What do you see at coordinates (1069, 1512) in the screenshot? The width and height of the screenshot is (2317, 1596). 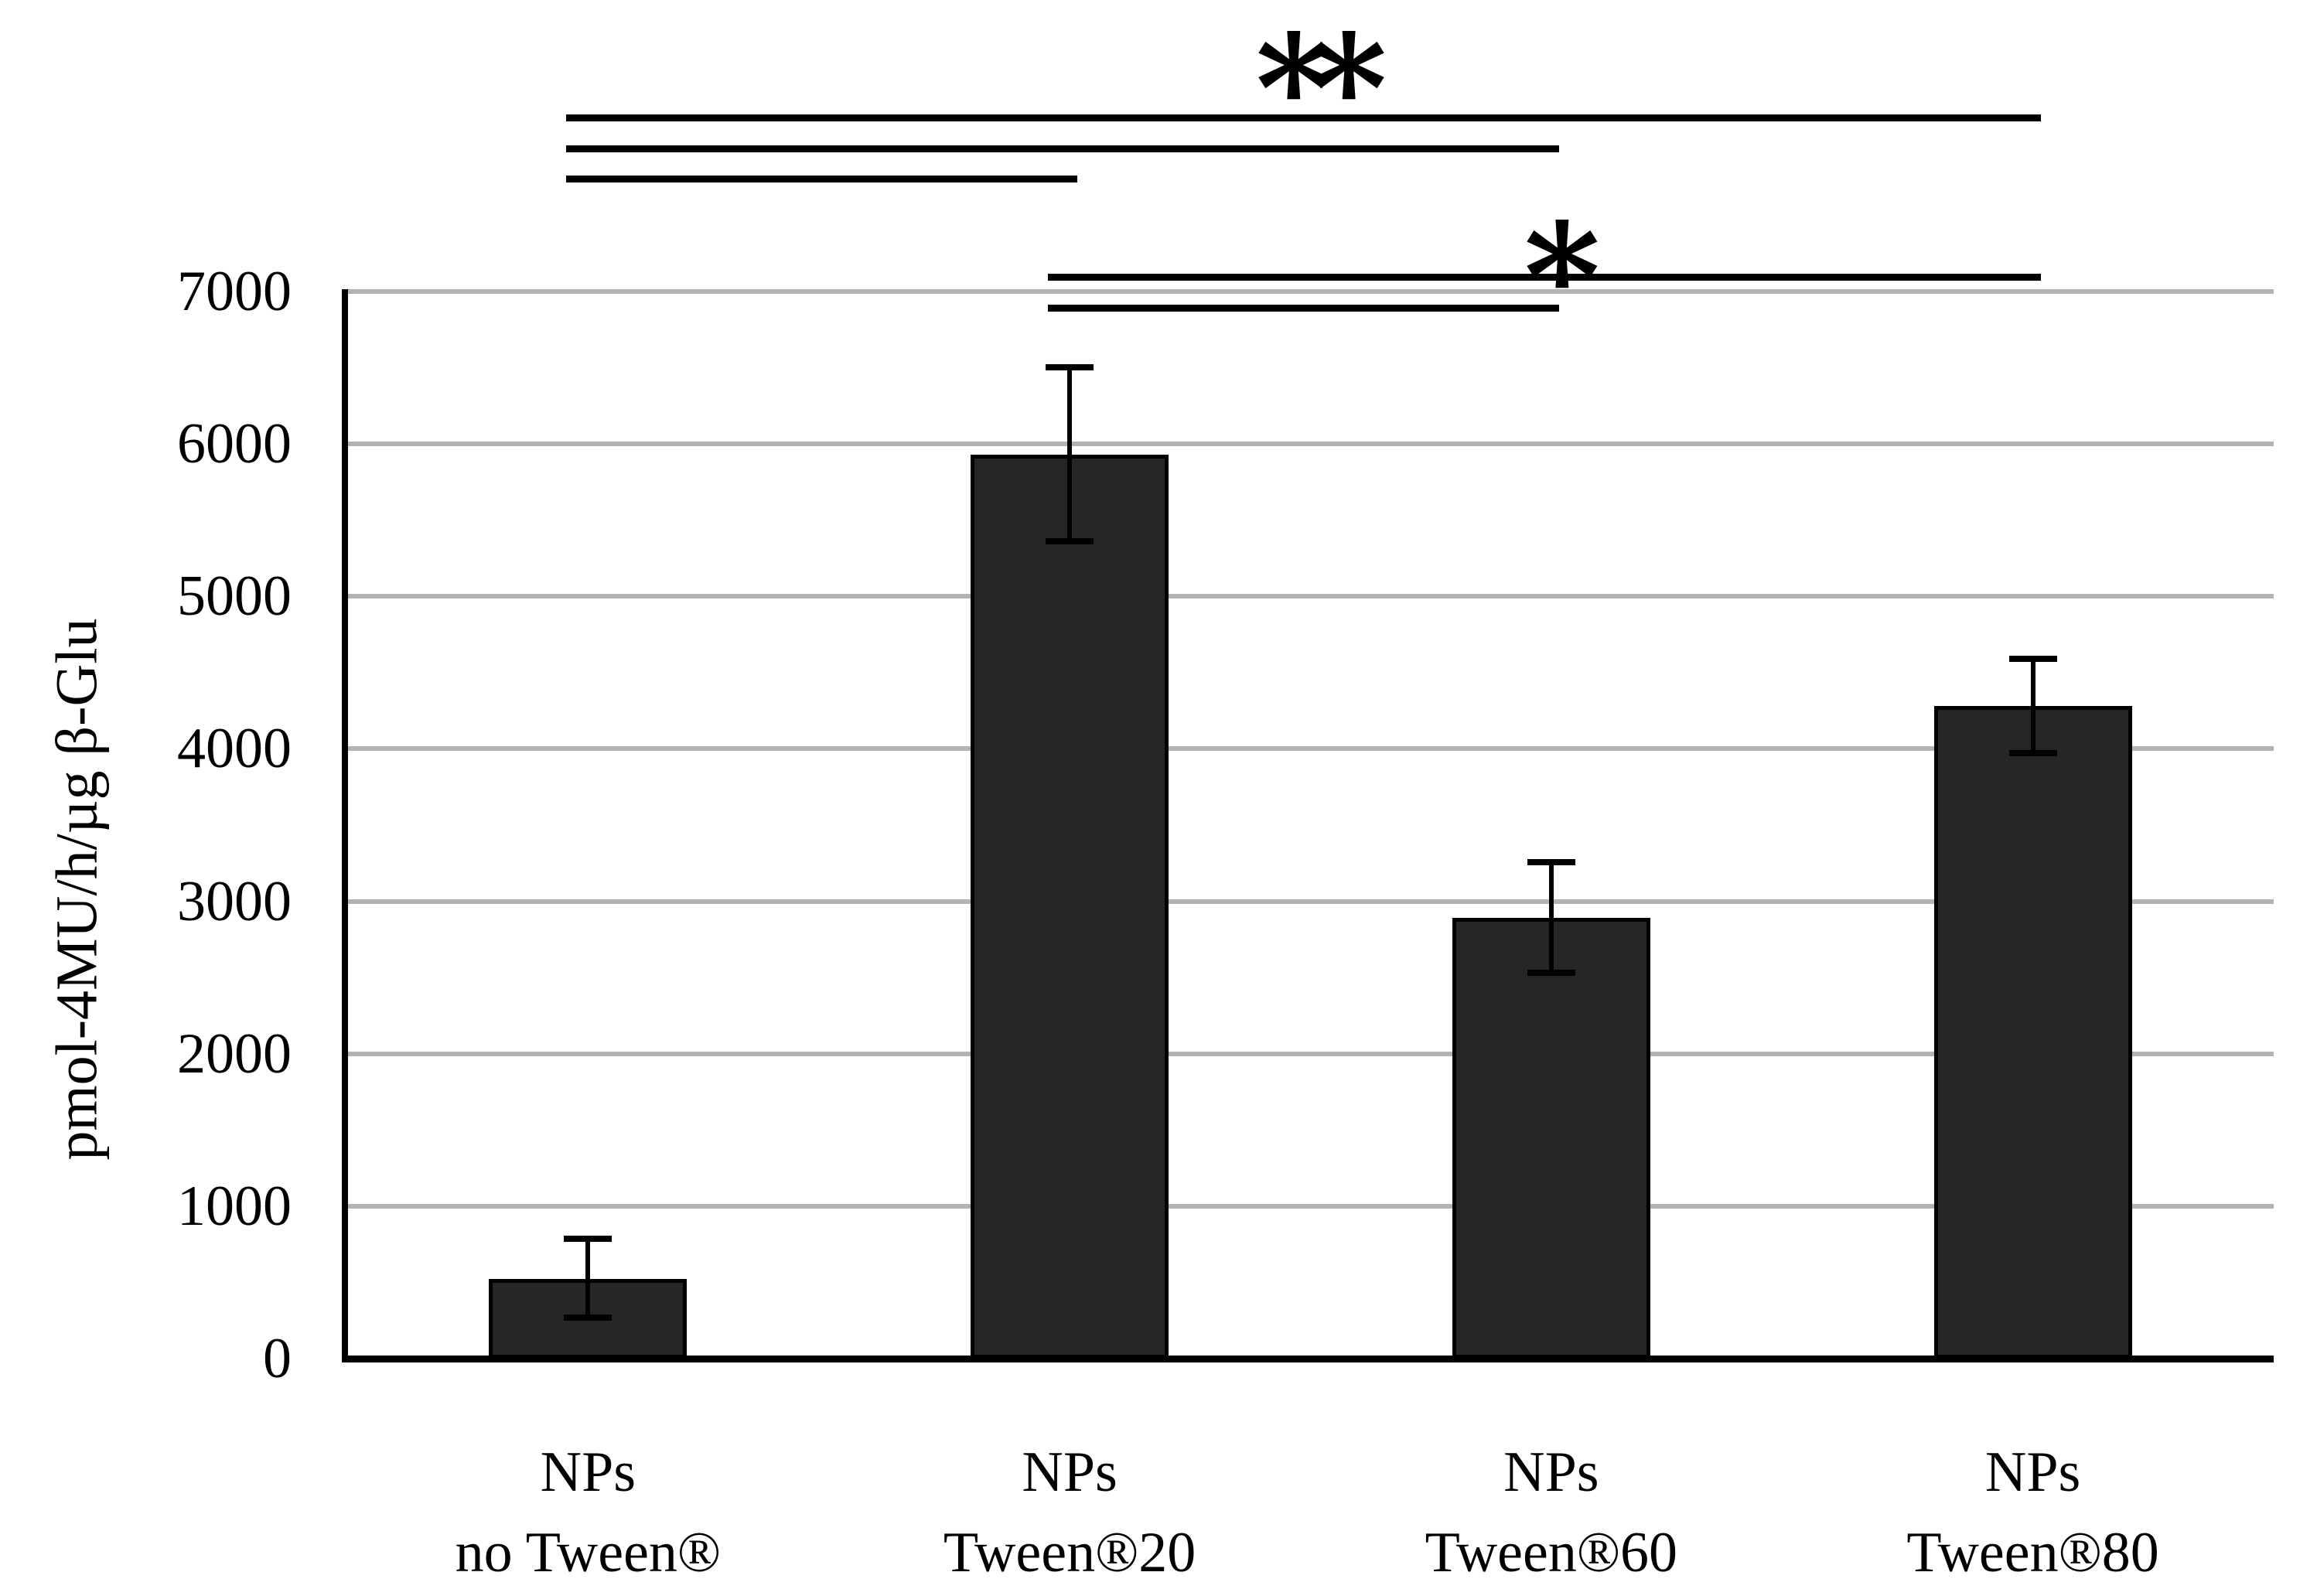 I see `category-label-1: NPs Tween®20` at bounding box center [1069, 1512].